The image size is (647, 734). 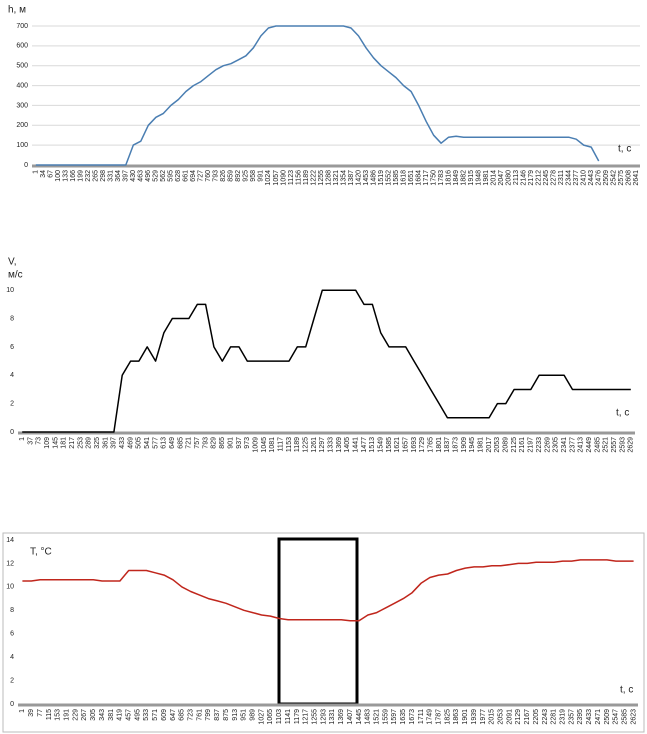 I want to click on x-tick-label: 685, so click(x=182, y=715).